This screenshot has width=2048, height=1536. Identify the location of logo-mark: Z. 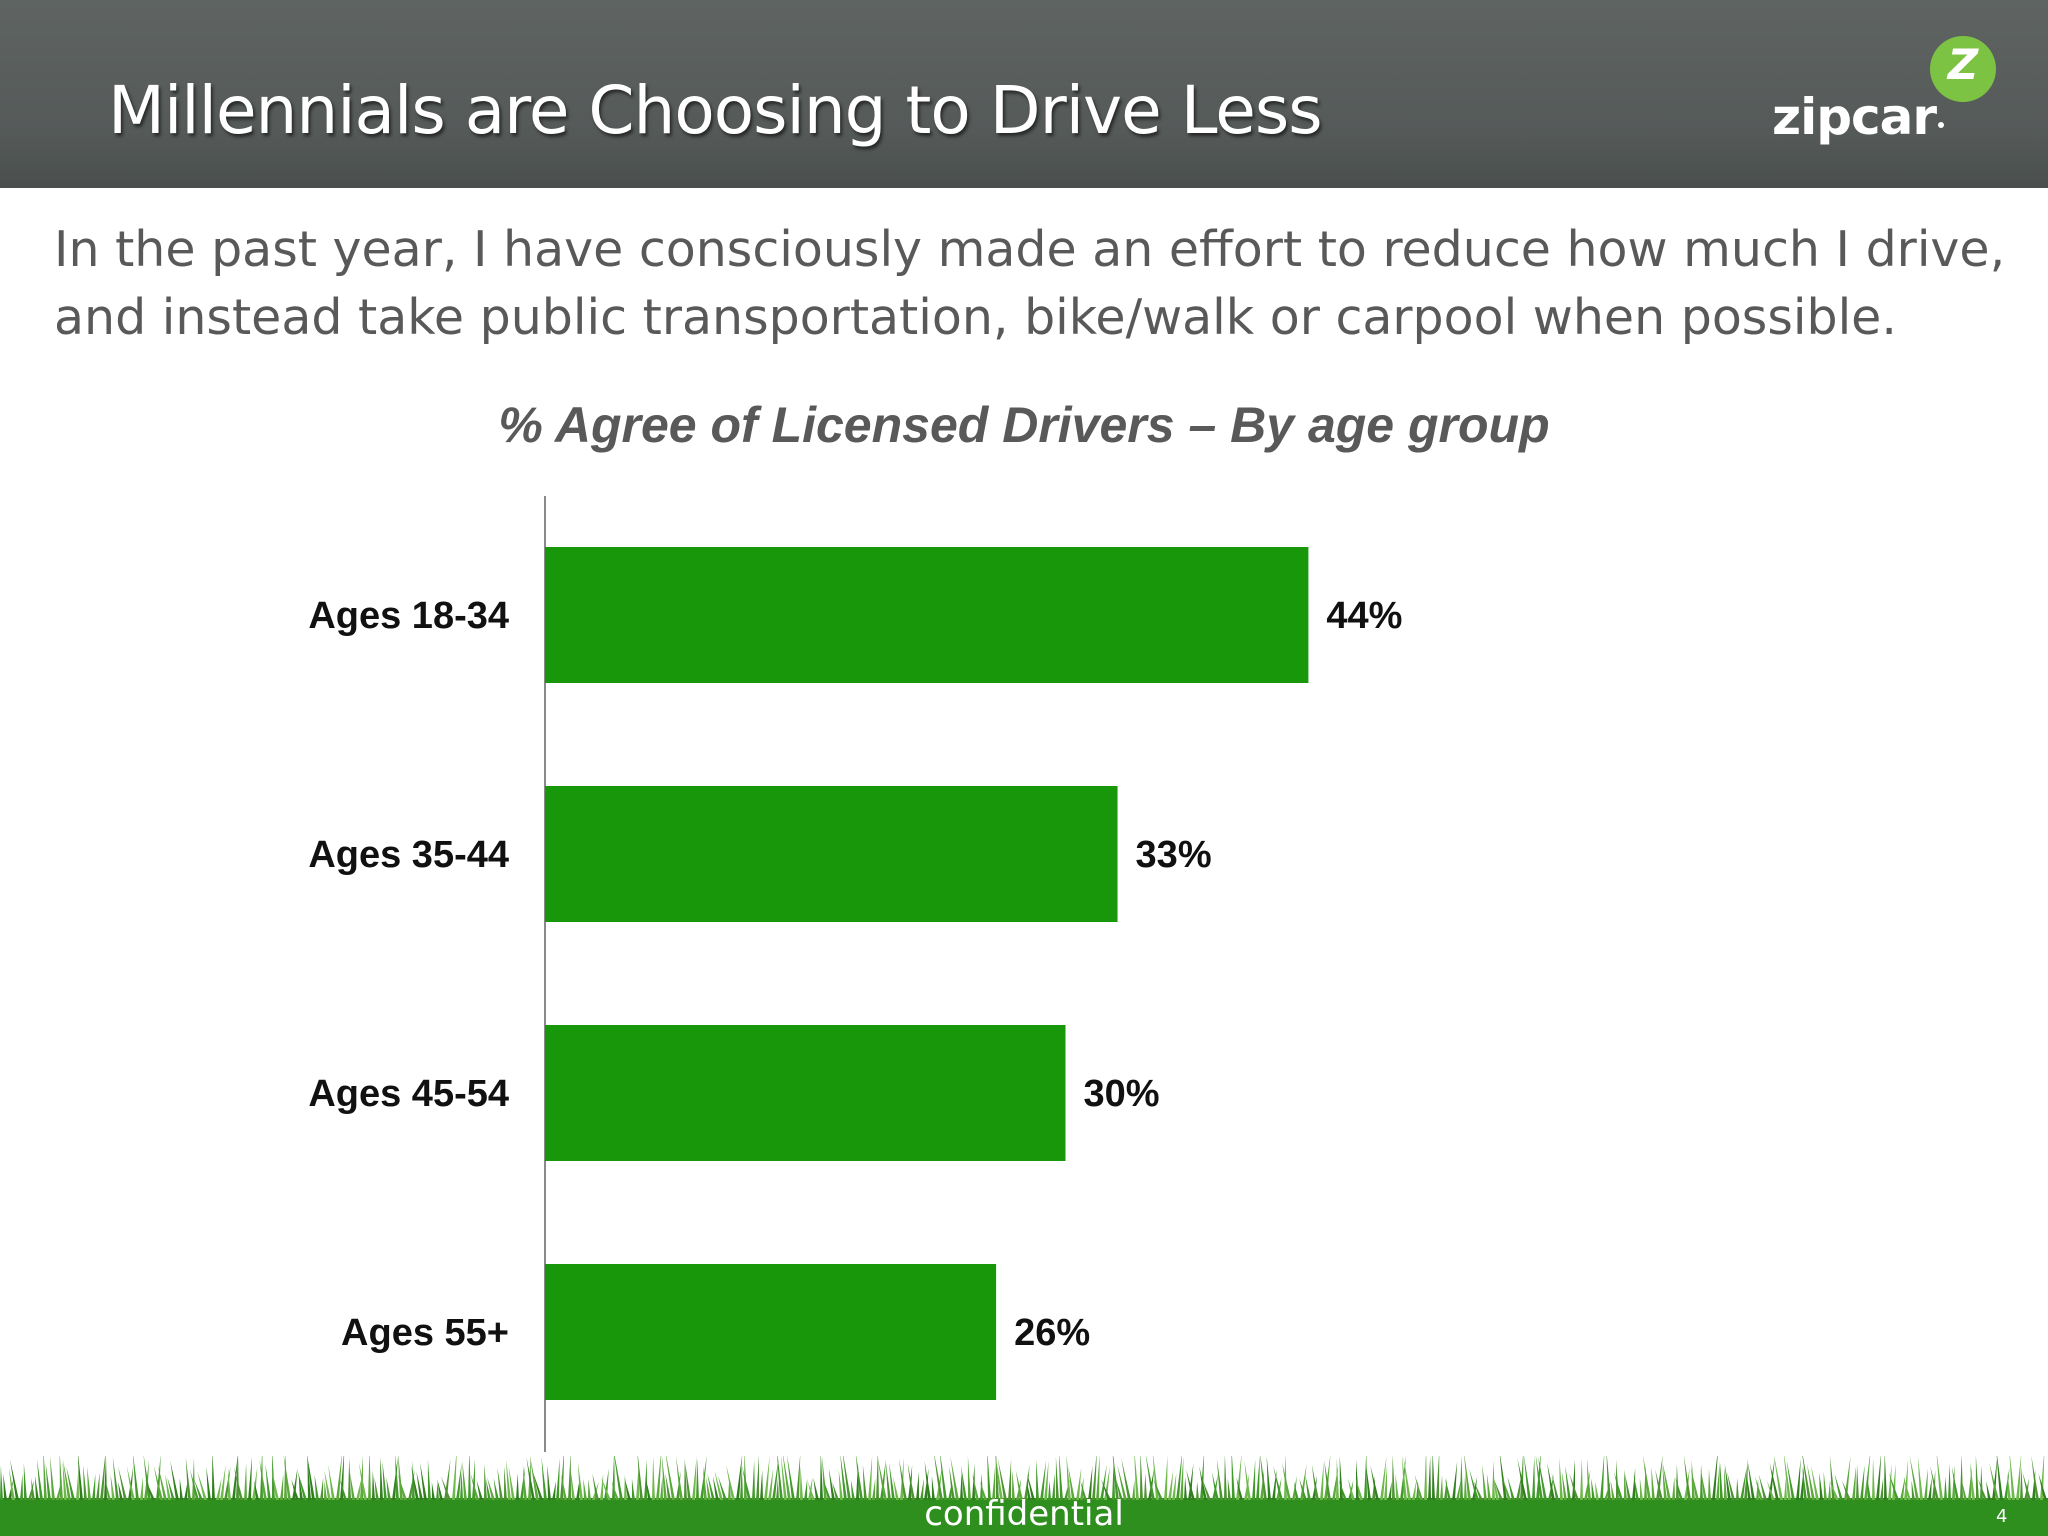
(1963, 64).